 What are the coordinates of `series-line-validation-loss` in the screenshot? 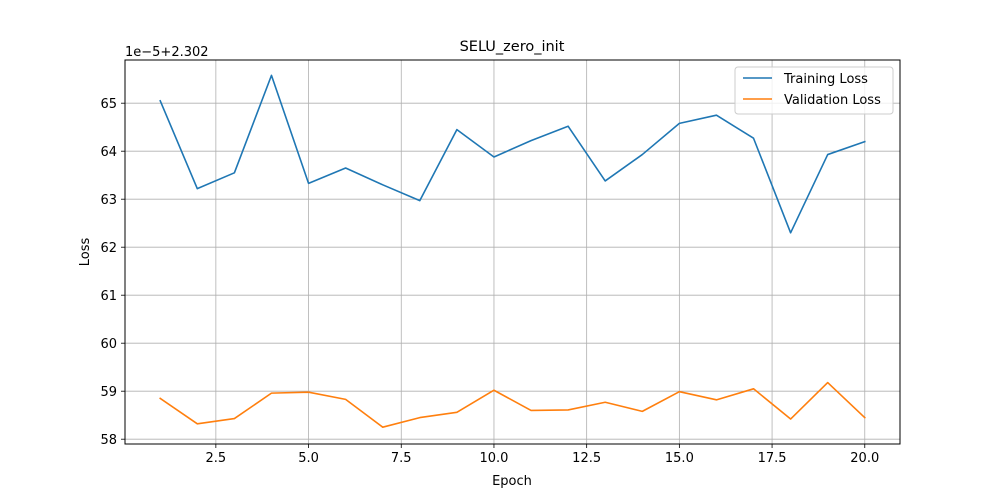 It's located at (512, 405).